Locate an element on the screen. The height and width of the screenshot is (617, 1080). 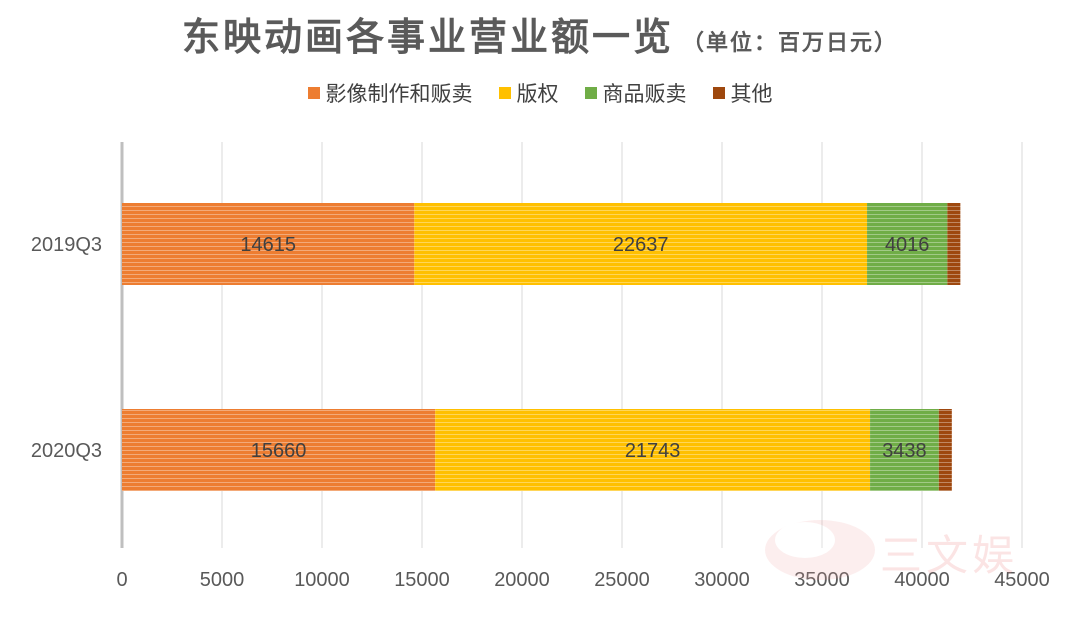
chart-title: 东映动画各事业营业额一览 （单位：百万日元） is located at coordinates (540, 33).